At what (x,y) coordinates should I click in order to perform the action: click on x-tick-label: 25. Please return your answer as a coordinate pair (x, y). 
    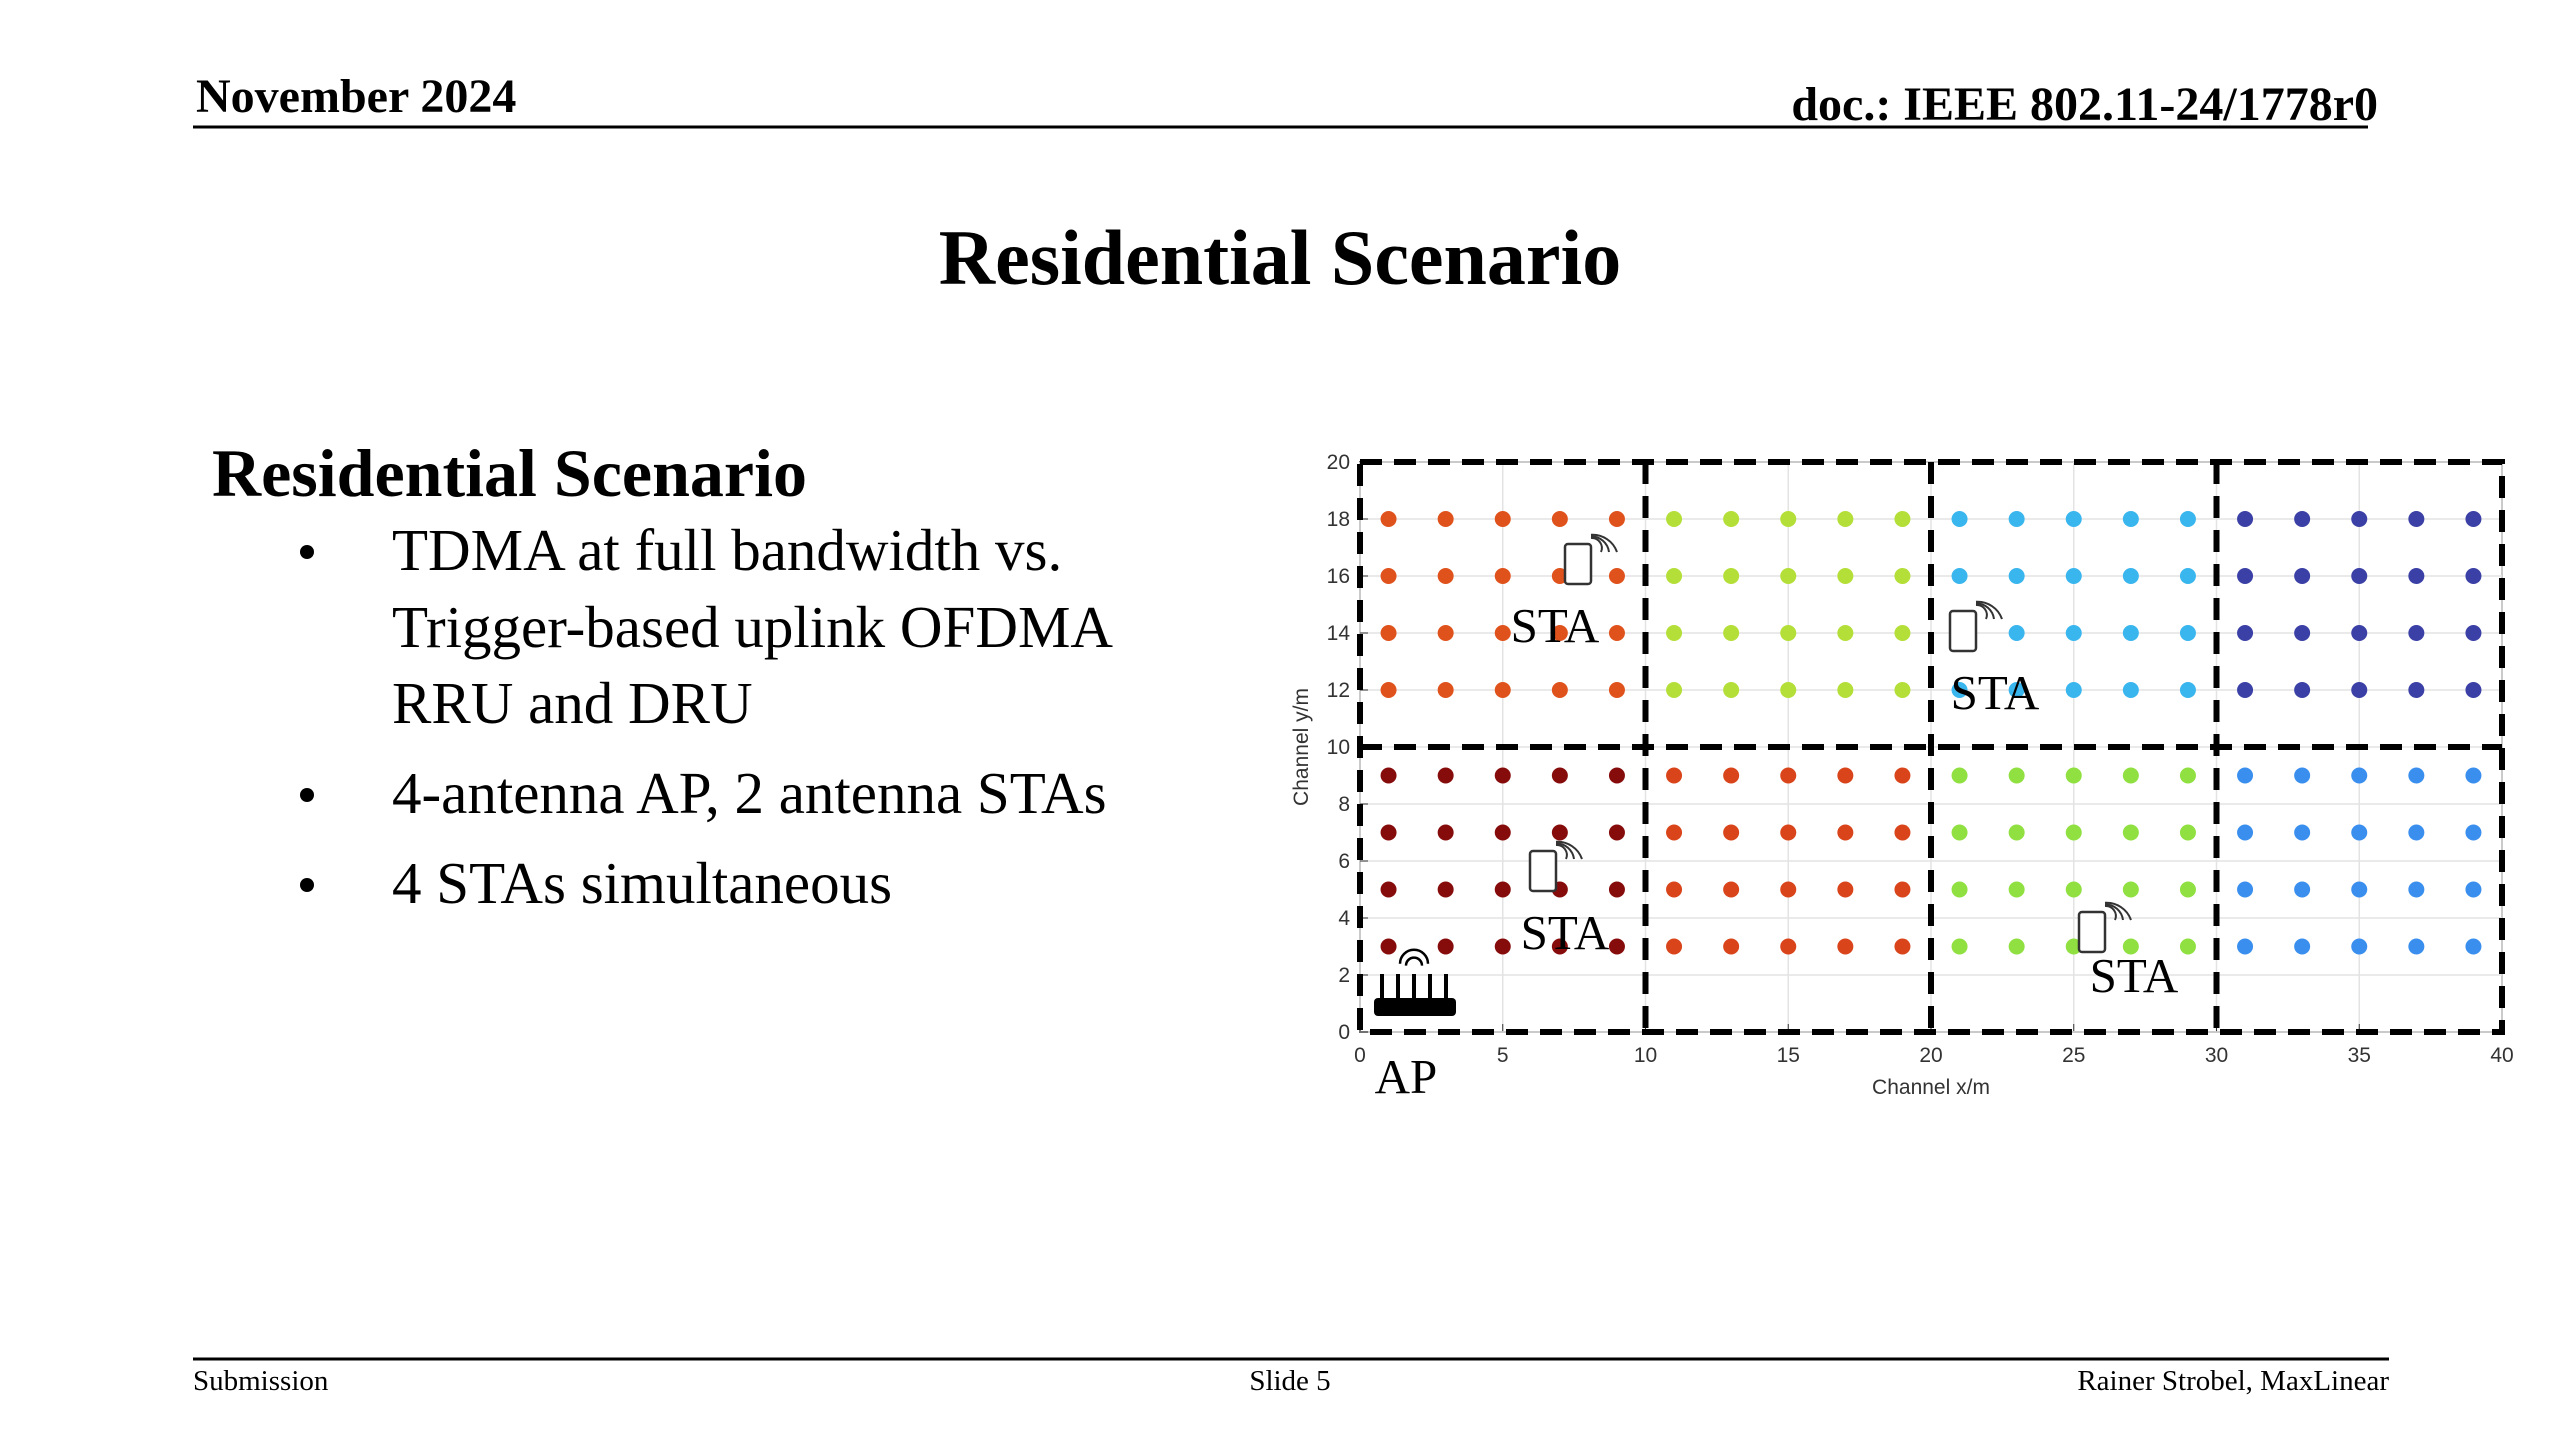
    Looking at the image, I should click on (2073, 1055).